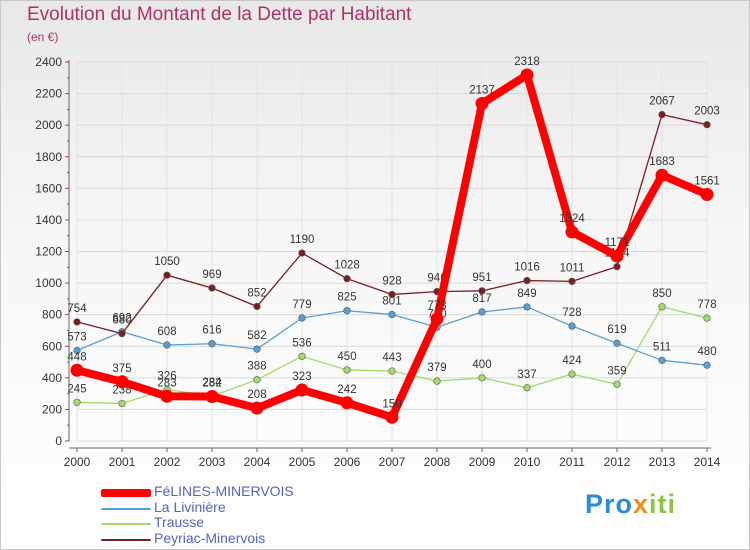 The width and height of the screenshot is (750, 550). What do you see at coordinates (662, 162) in the screenshot?
I see `data-label: 1683` at bounding box center [662, 162].